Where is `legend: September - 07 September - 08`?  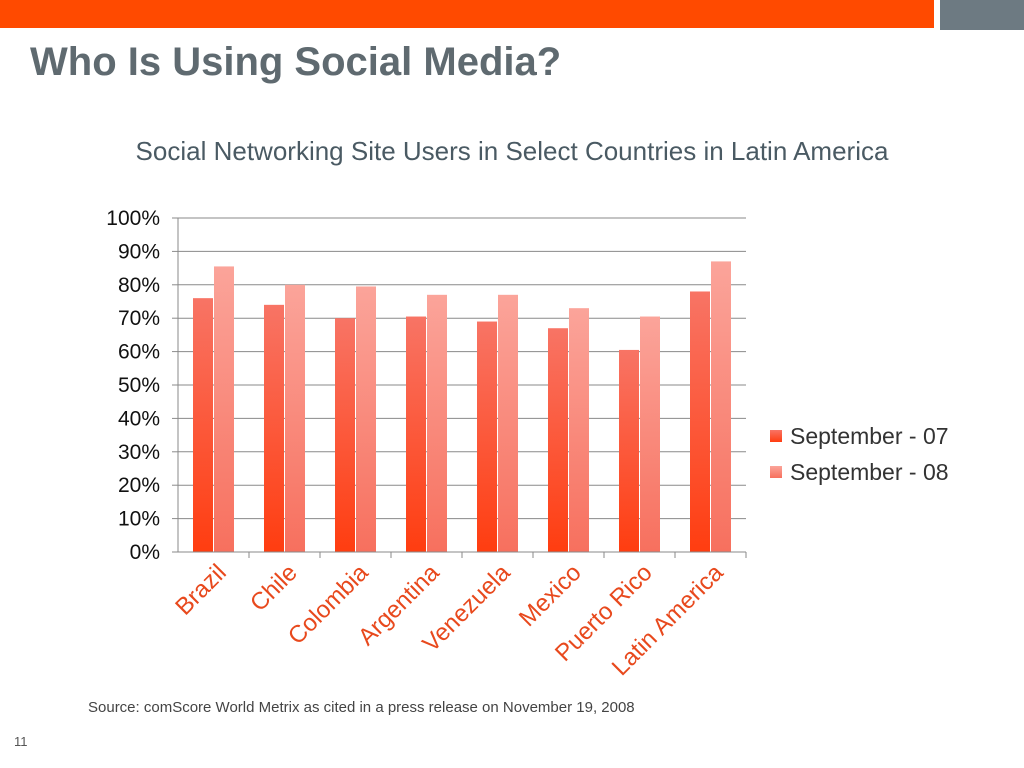 legend: September - 07 September - 08 is located at coordinates (859, 454).